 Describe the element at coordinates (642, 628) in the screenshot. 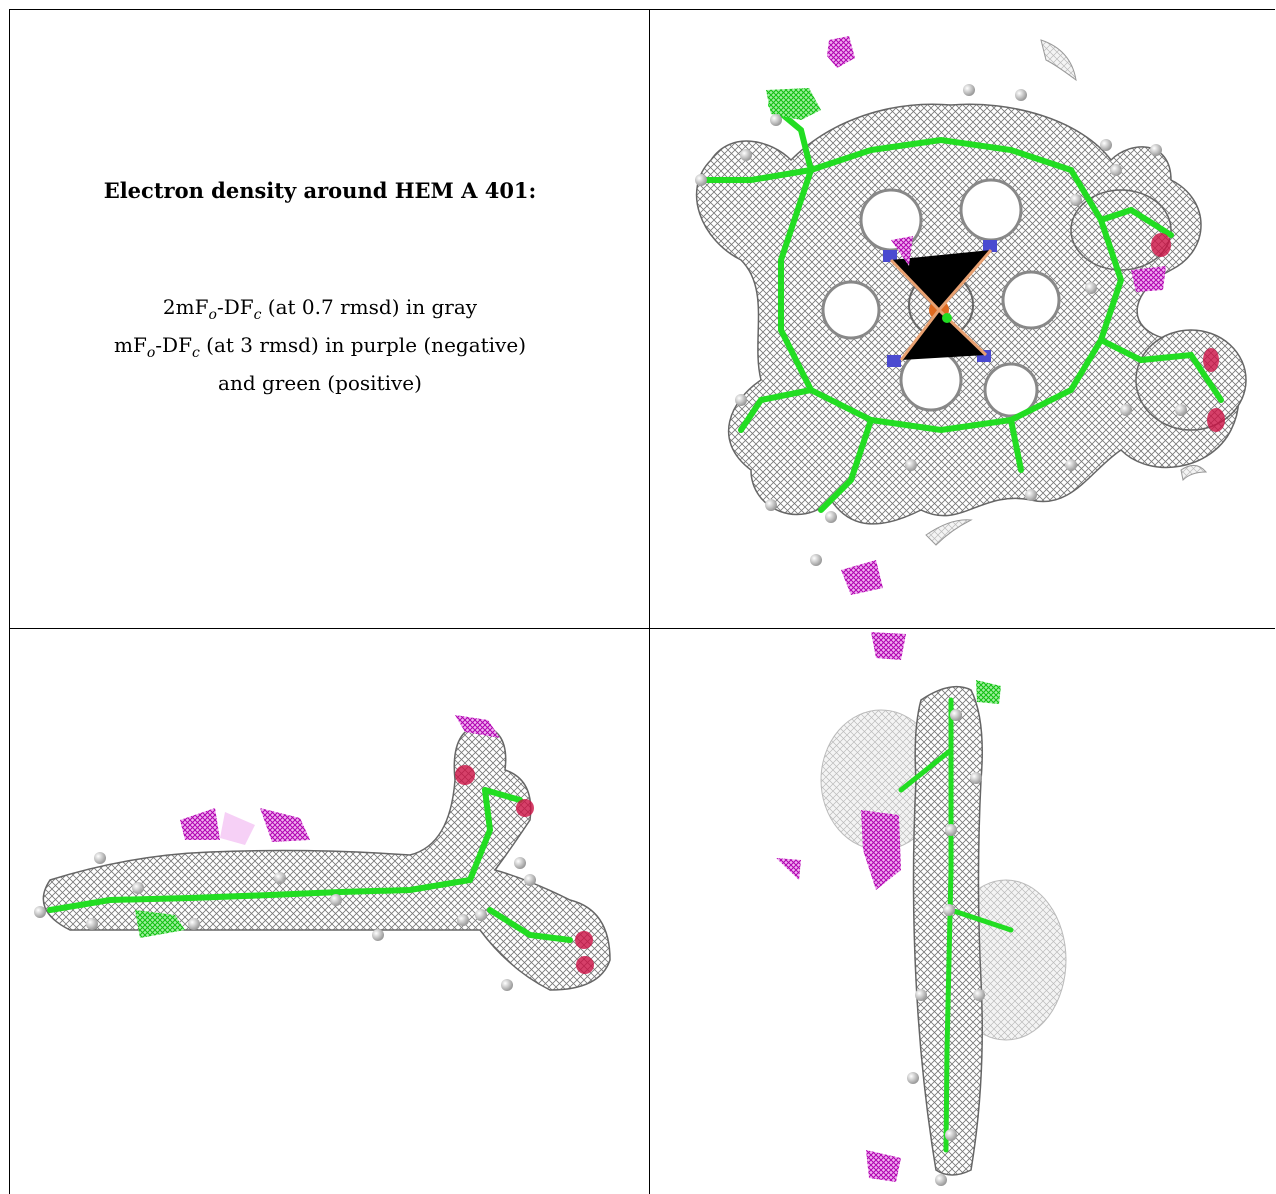

I see `table-middle-border` at that location.